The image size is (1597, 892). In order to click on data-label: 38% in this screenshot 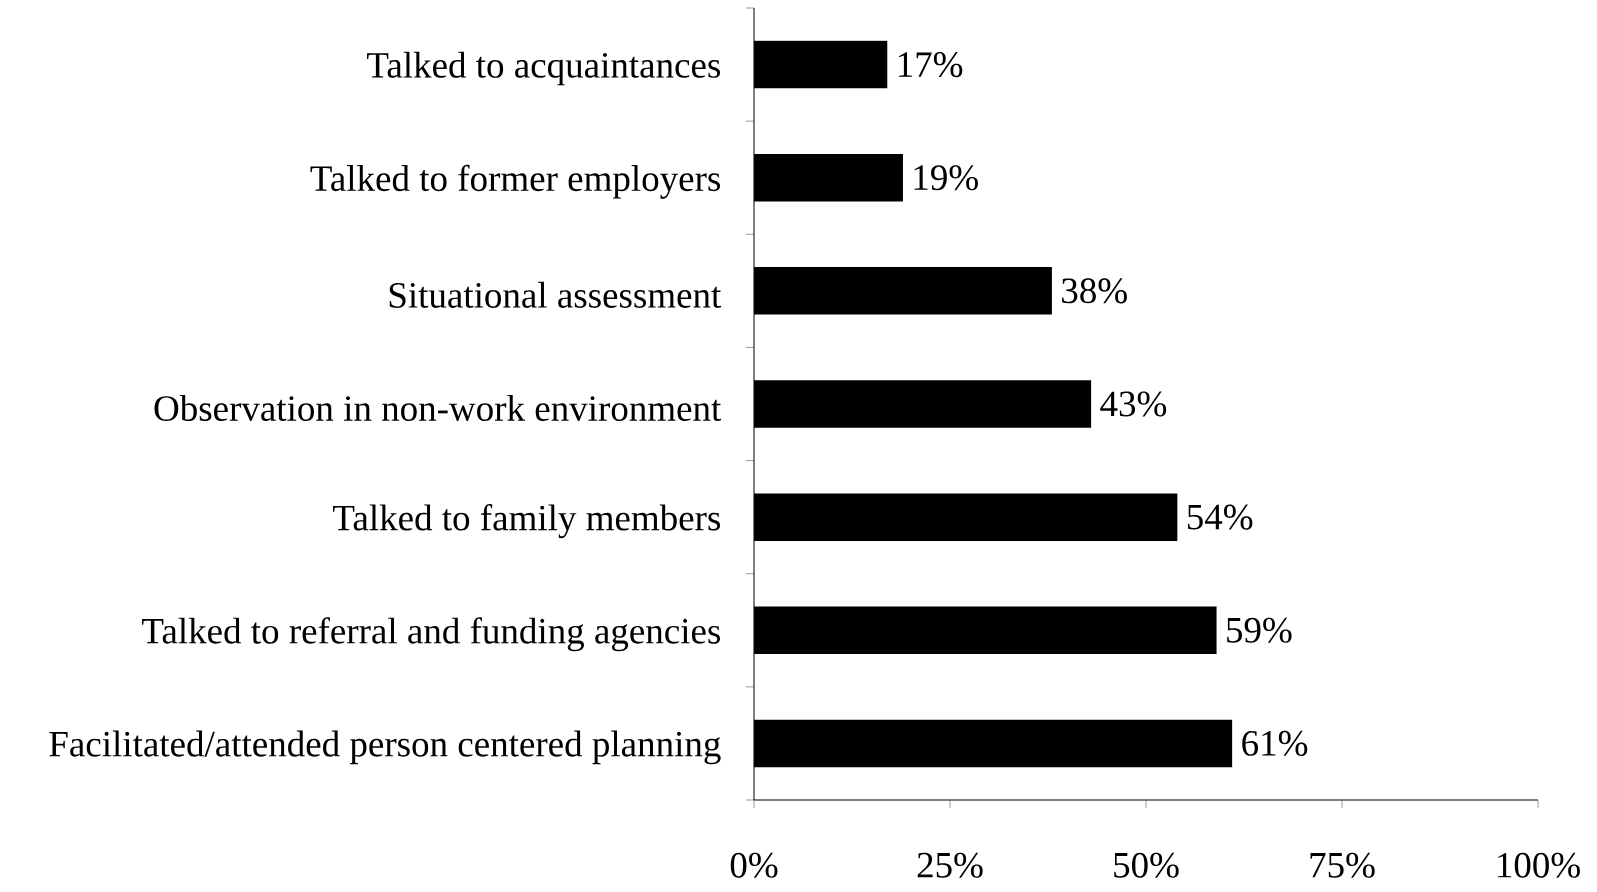, I will do `click(1094, 291)`.